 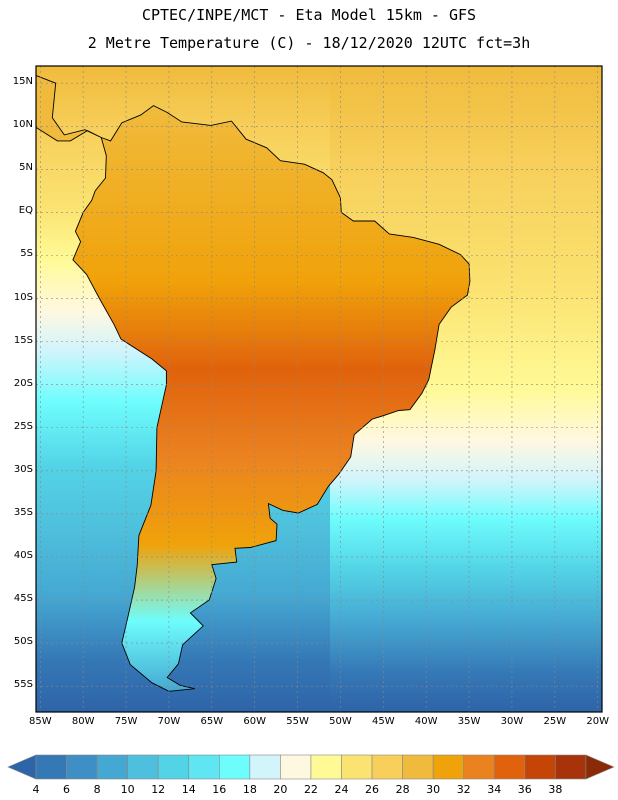 What do you see at coordinates (280, 789) in the screenshot?
I see `colorbar-label: 20` at bounding box center [280, 789].